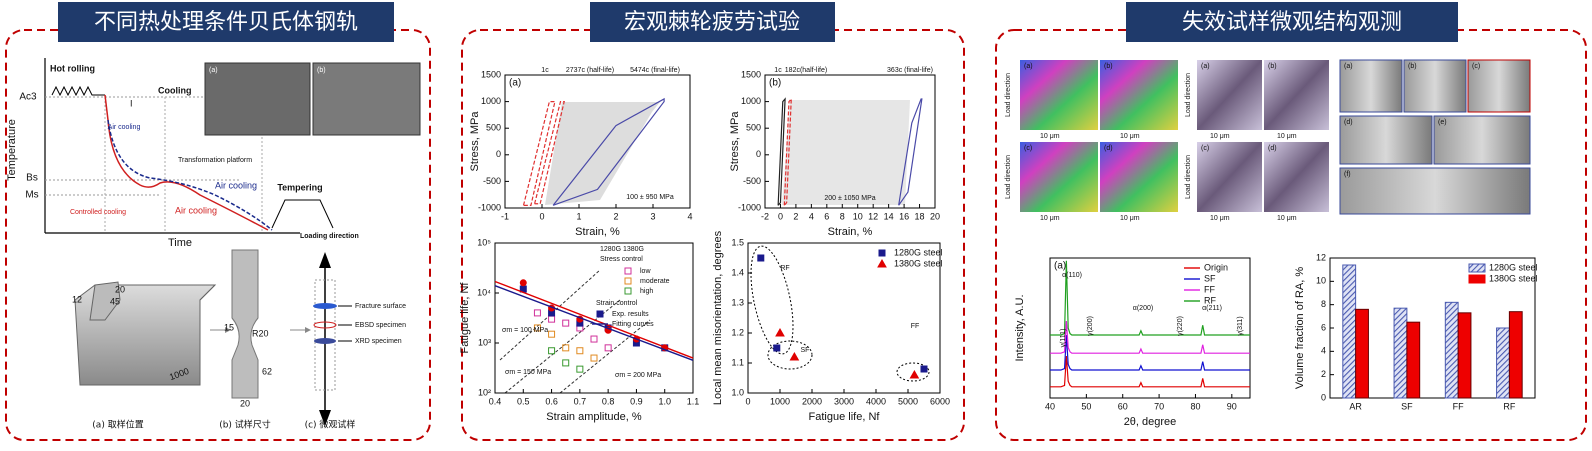 The height and width of the screenshot is (451, 1592). What do you see at coordinates (638, 375) in the screenshot?
I see `annotation: σm = 200 MPa` at bounding box center [638, 375].